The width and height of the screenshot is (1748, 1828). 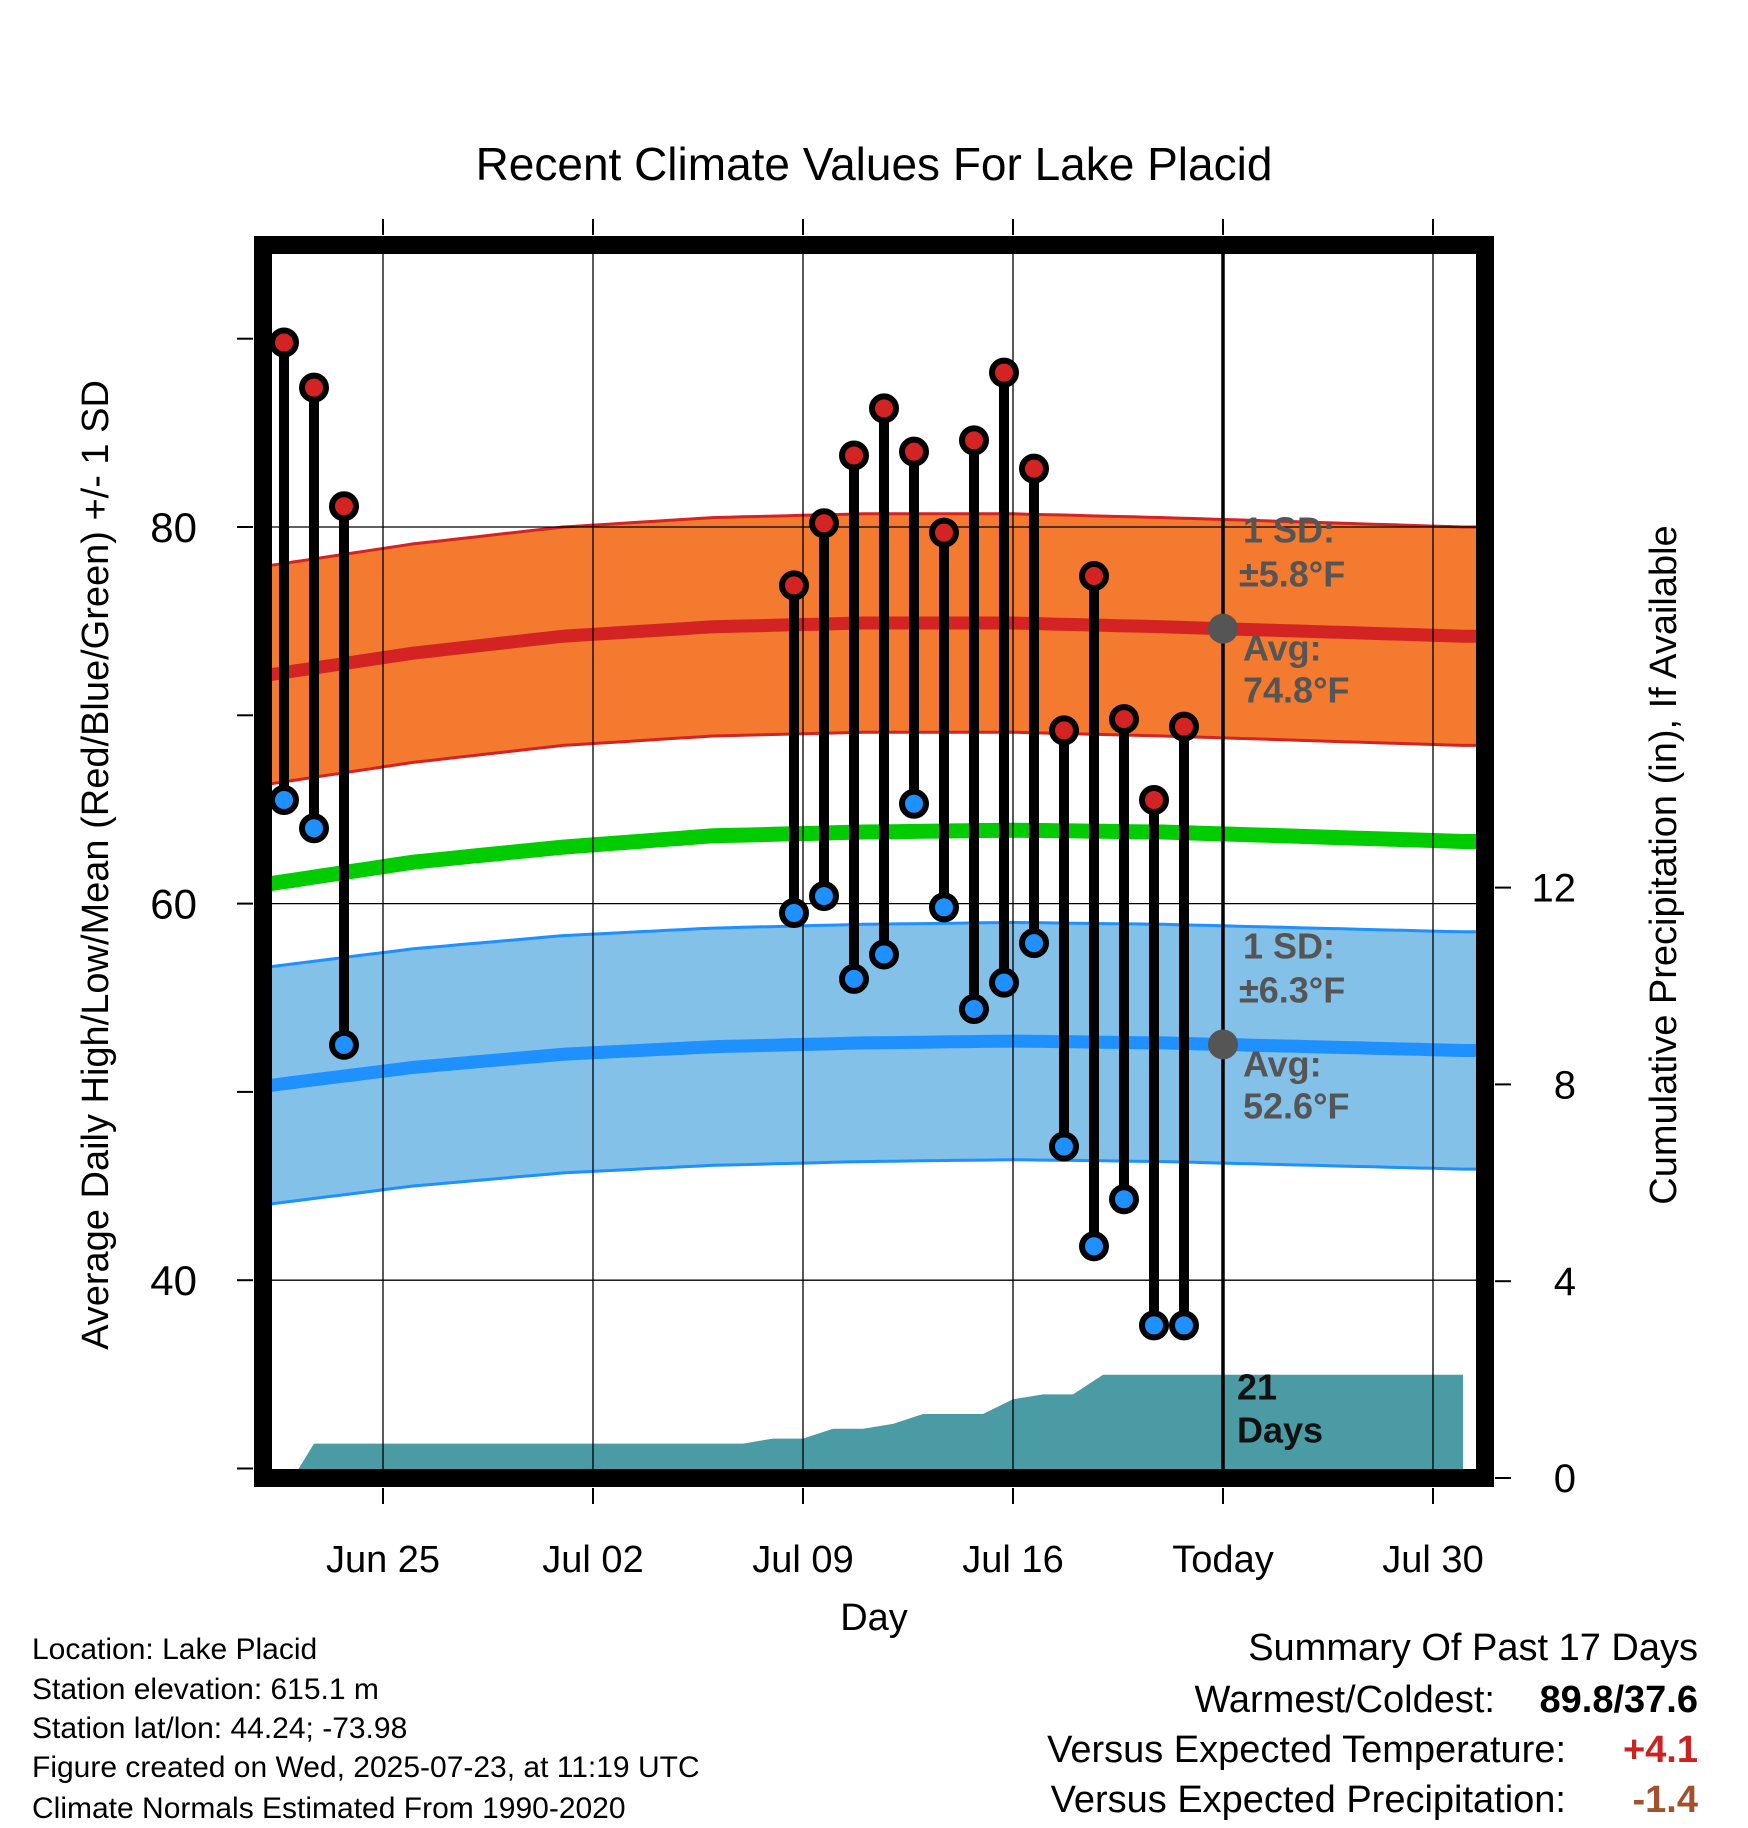 What do you see at coordinates (1619, 1700) in the screenshot?
I see `summary-warm-cold-value: 89.8/37.6` at bounding box center [1619, 1700].